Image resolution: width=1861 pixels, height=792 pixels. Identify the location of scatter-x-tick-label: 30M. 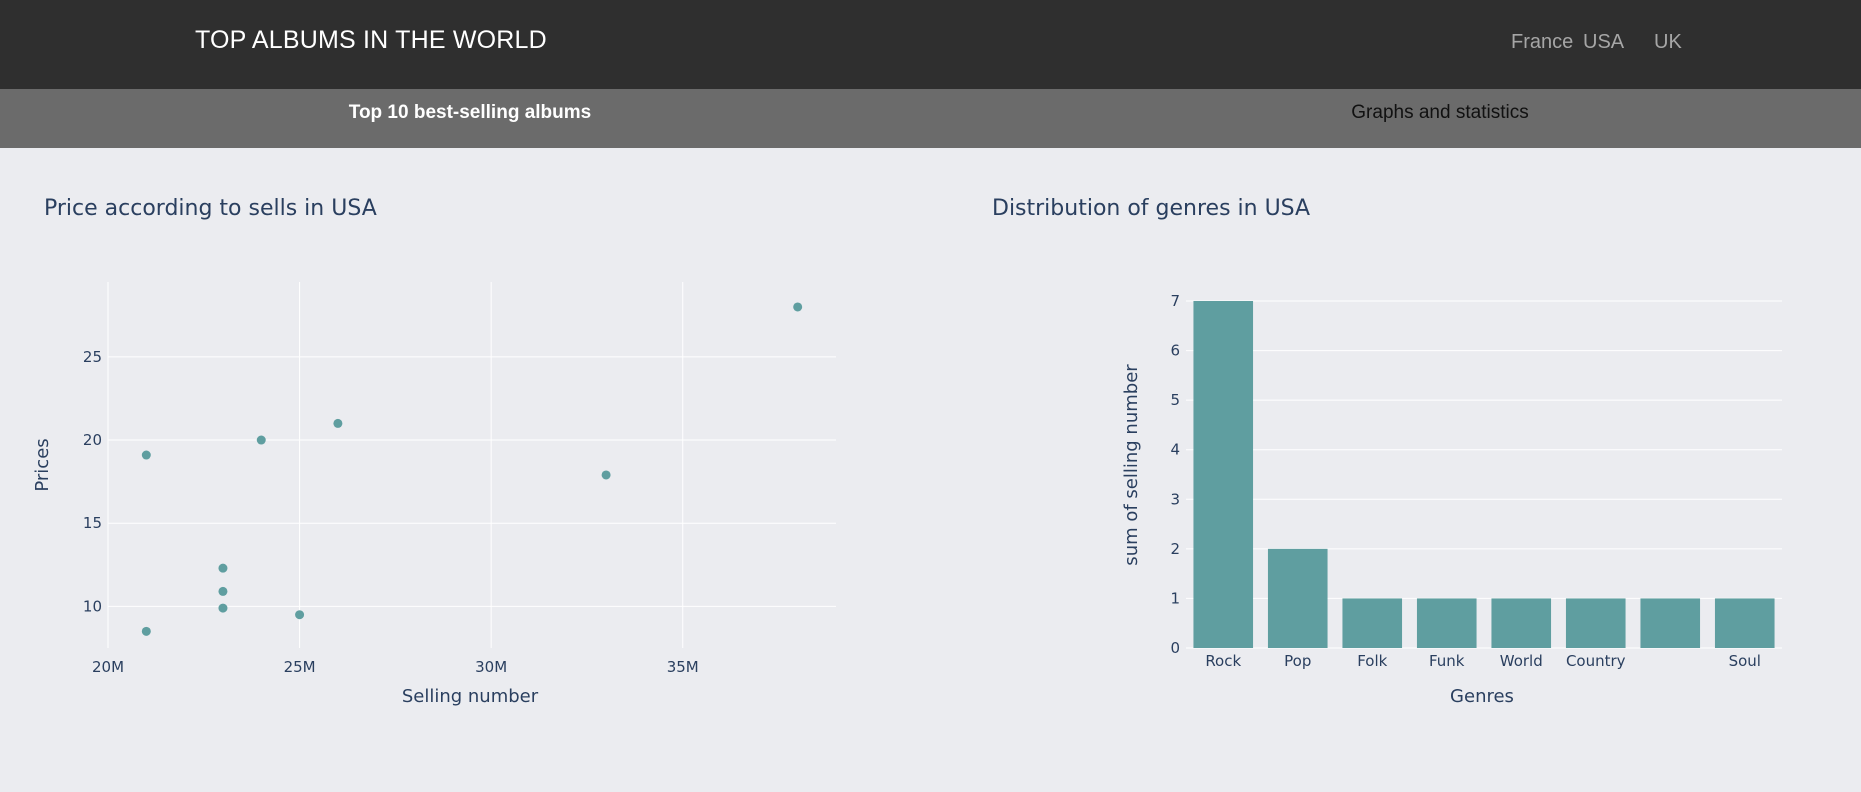
(491, 667).